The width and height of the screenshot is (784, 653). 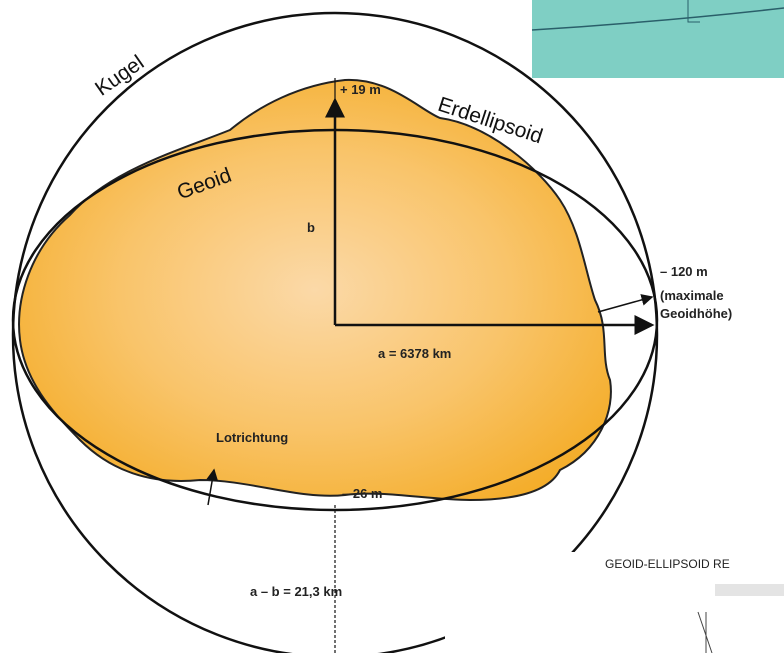 What do you see at coordinates (360, 89) in the screenshot?
I see `top-height-label: + 19 m` at bounding box center [360, 89].